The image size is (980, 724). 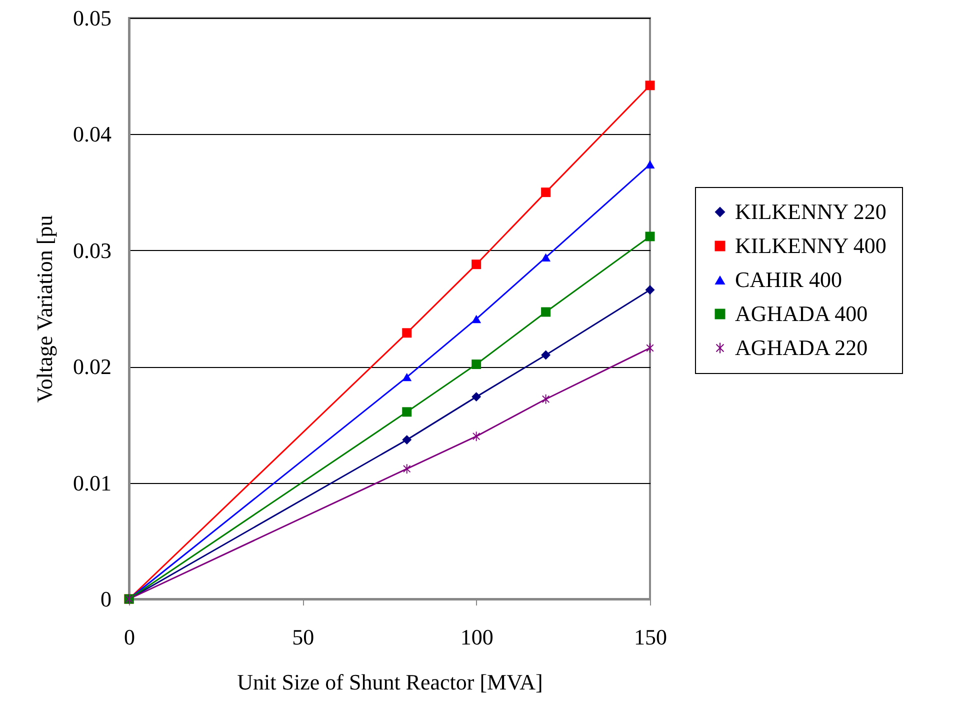 I want to click on legend-label: KILKENNY 400, so click(x=810, y=245).